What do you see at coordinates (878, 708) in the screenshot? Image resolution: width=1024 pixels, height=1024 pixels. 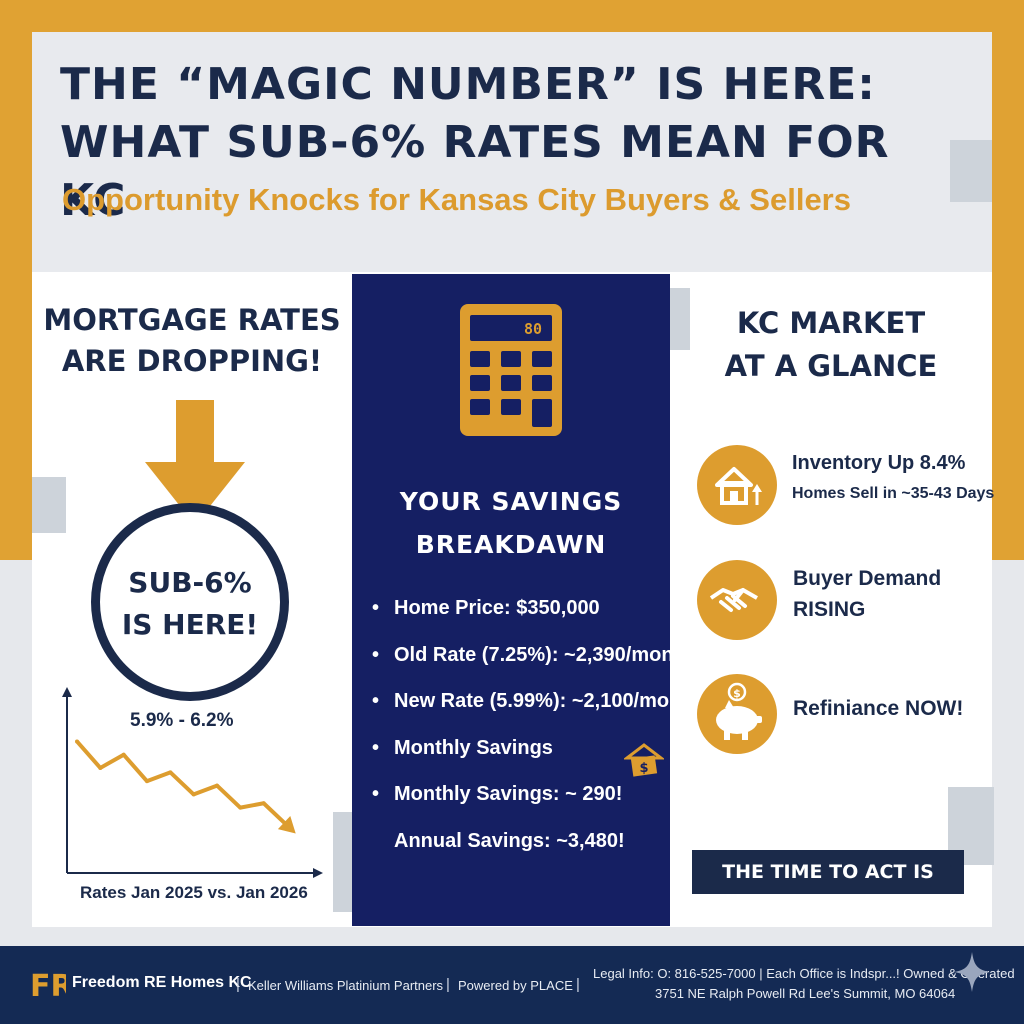 I see `feature-refinance-line-1: Refiniance NOW!` at bounding box center [878, 708].